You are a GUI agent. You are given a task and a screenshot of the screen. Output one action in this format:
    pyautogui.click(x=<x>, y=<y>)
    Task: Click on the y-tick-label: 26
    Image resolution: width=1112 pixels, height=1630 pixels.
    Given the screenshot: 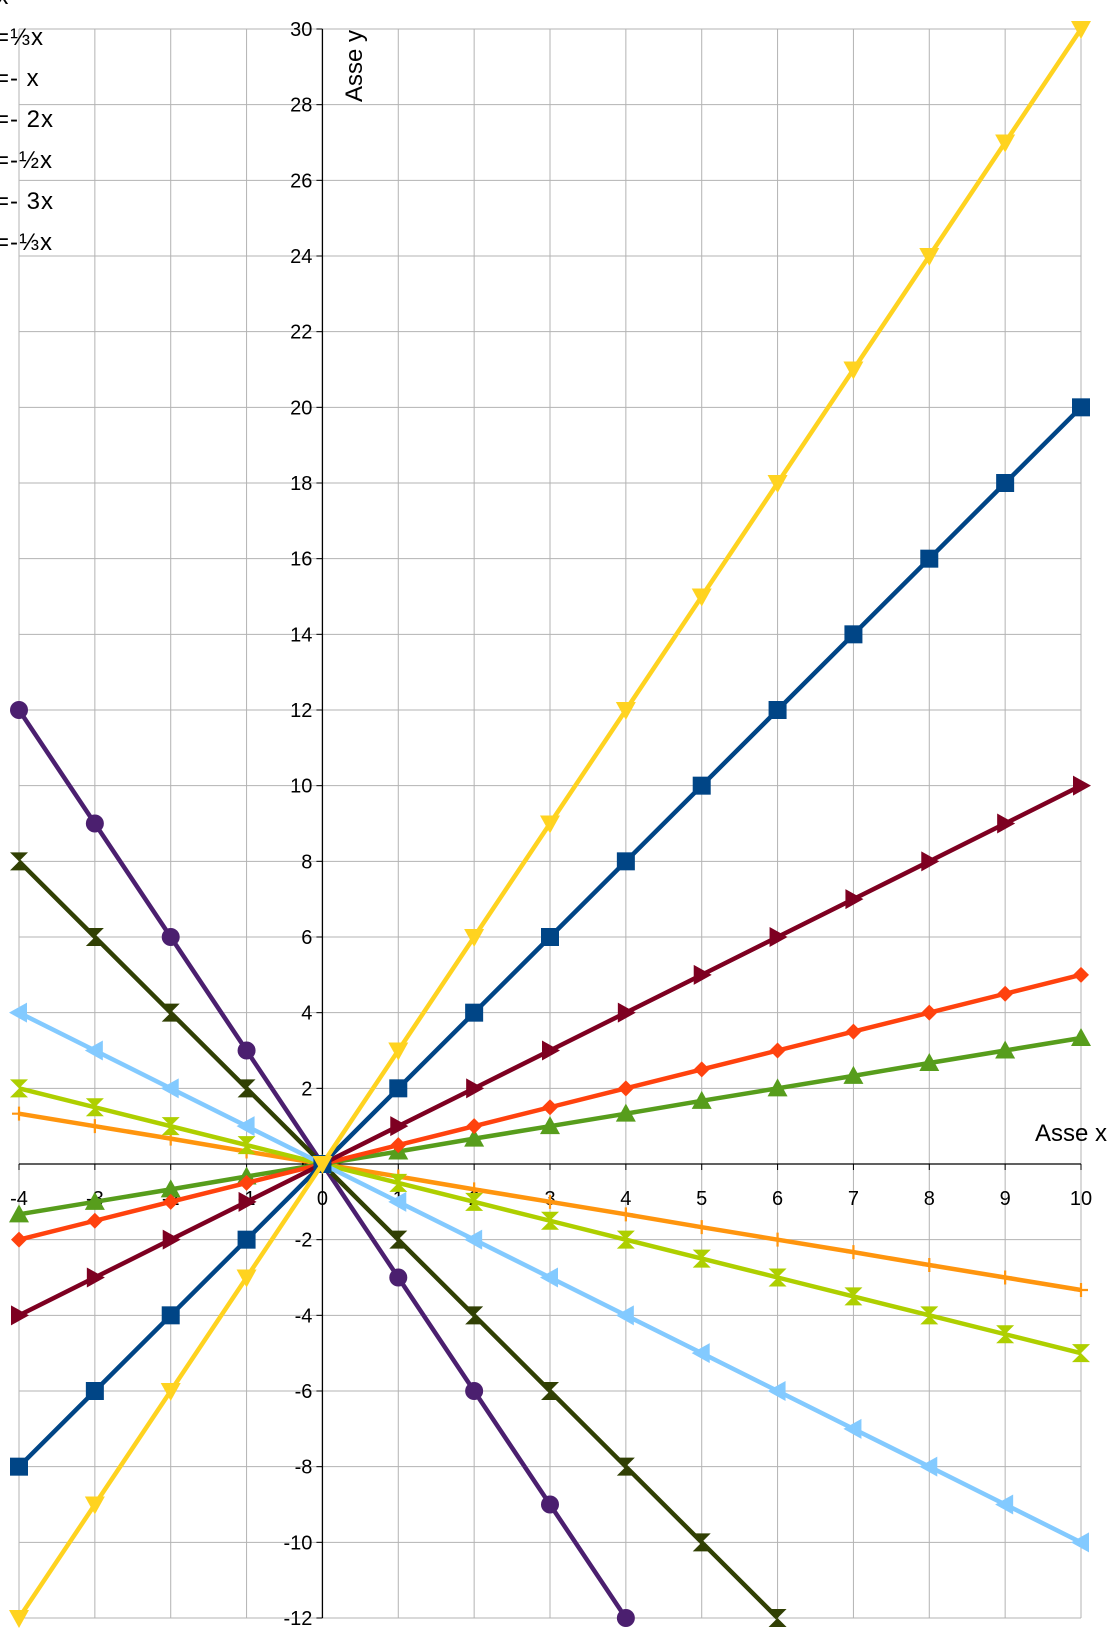 What is the action you would take?
    pyautogui.click(x=301, y=181)
    